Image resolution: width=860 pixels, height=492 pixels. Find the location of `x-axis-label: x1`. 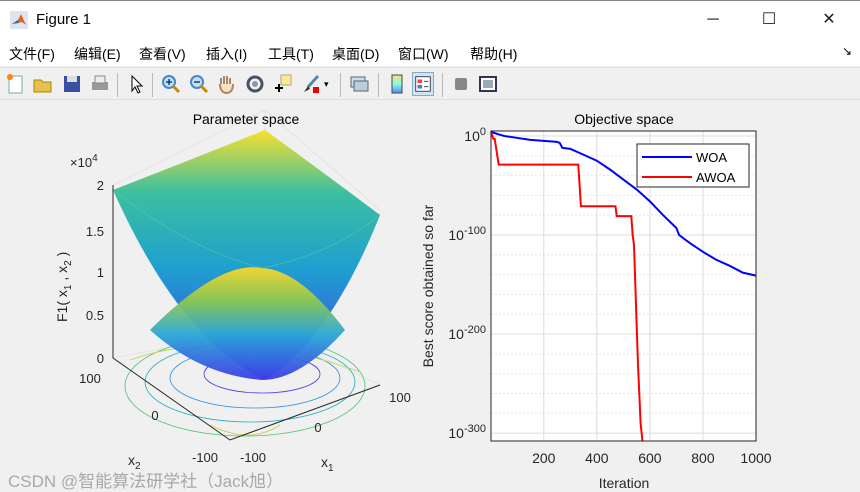

x-axis-label: x1 is located at coordinates (327, 463).